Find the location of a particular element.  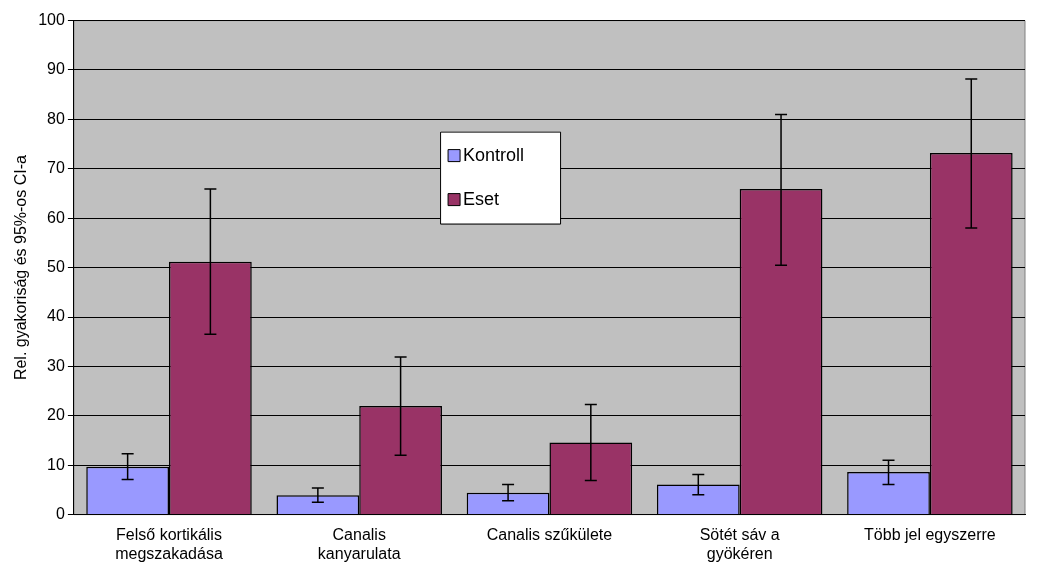

y-tick-label: 40 is located at coordinates (56, 316).